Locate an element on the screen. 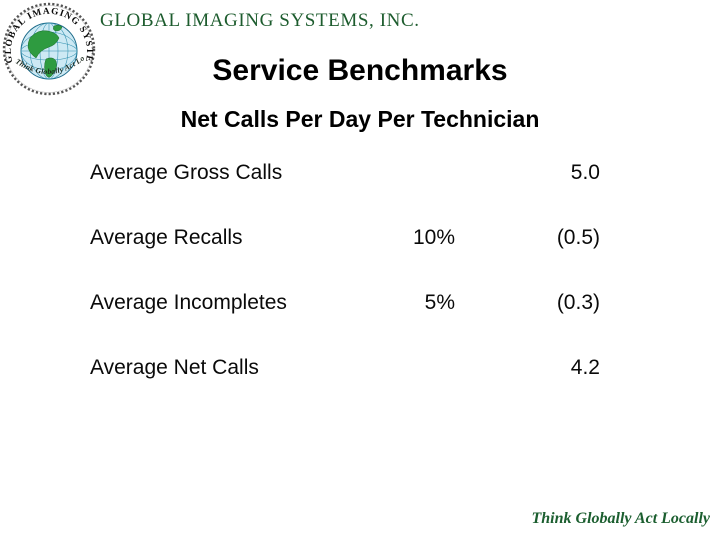  footer-tagline: Think Globally Act Locally is located at coordinates (621, 518).